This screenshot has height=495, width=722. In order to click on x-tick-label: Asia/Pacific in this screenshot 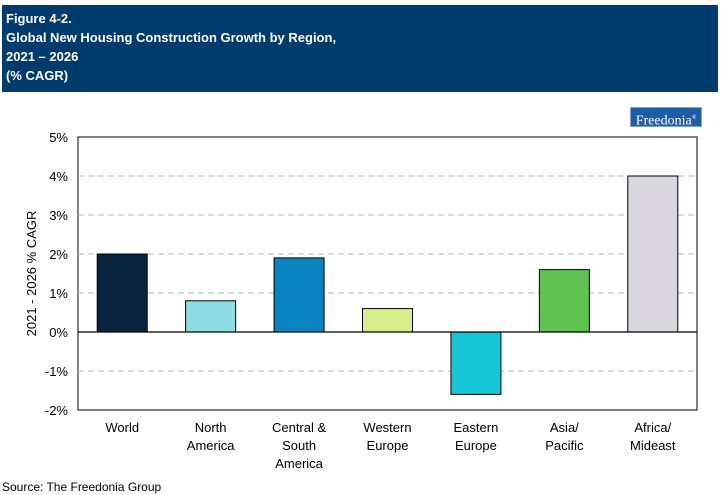, I will do `click(564, 436)`.